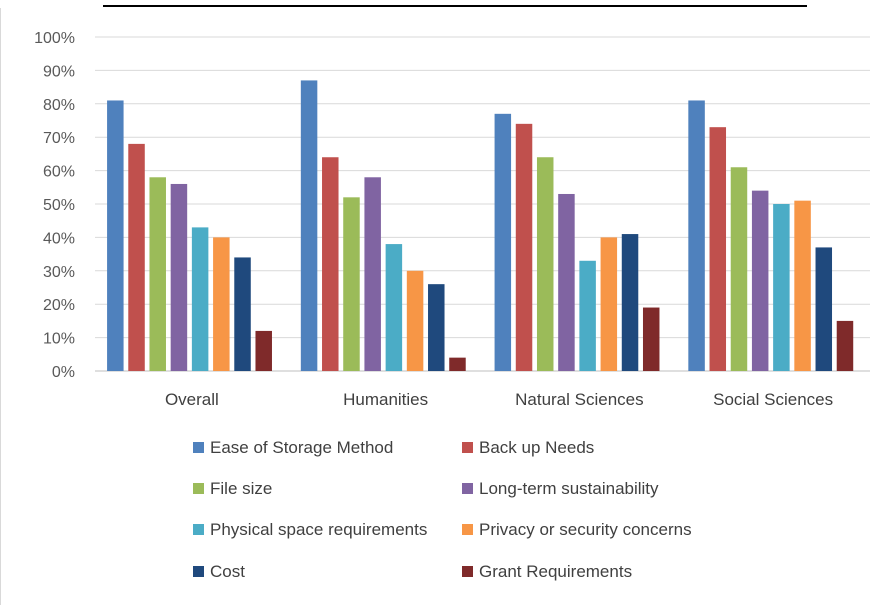 The width and height of the screenshot is (888, 605). I want to click on y-tick-label: 100%, so click(54, 38).